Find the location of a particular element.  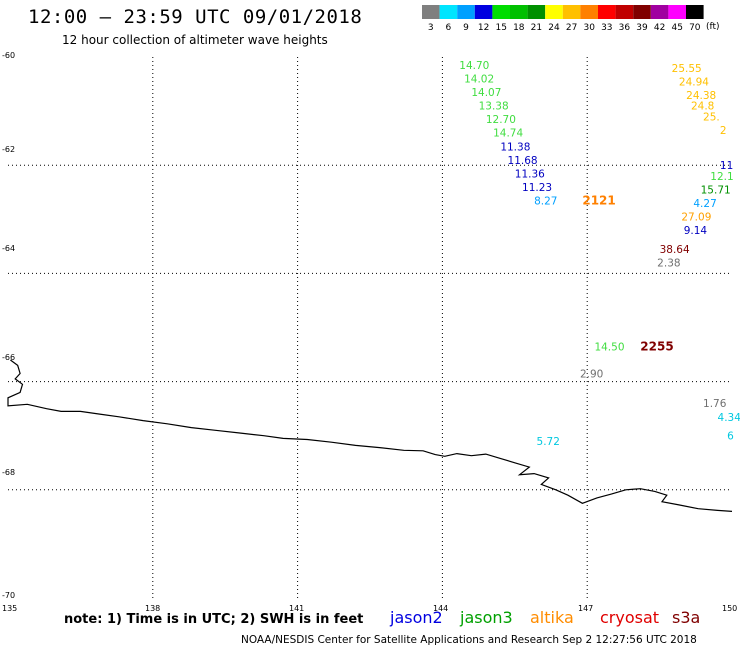

wave-height-label: 38.64 is located at coordinates (675, 250).